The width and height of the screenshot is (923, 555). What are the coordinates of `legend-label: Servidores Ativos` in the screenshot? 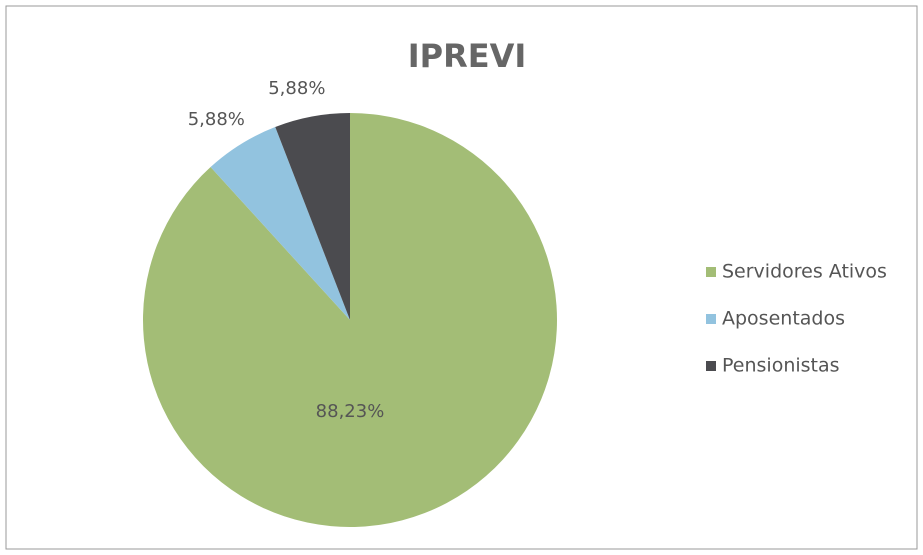 It's located at (804, 272).